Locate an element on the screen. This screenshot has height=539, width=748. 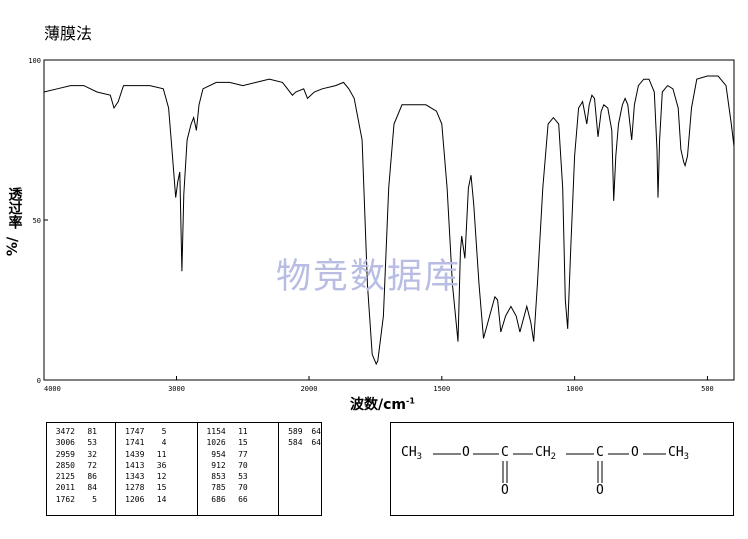
peak-wavenumber: 3006 is located at coordinates (65, 443).